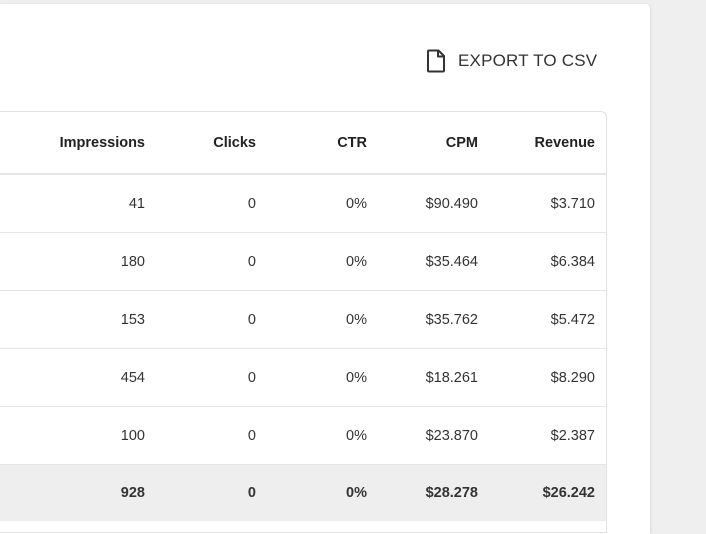 Image resolution: width=706 pixels, height=534 pixels. Describe the element at coordinates (96, 492) in the screenshot. I see `total-impressions: 928` at that location.